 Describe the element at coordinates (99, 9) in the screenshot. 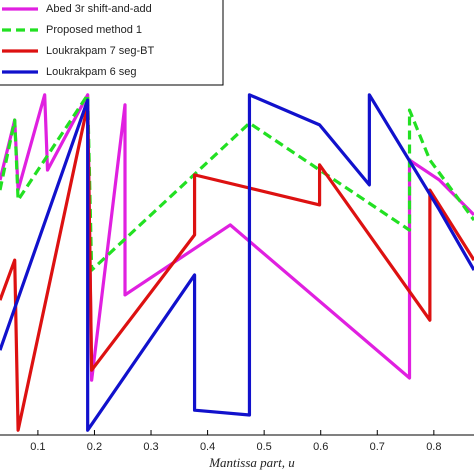

I see `legend-label: Abed 3r shift-and-add` at that location.